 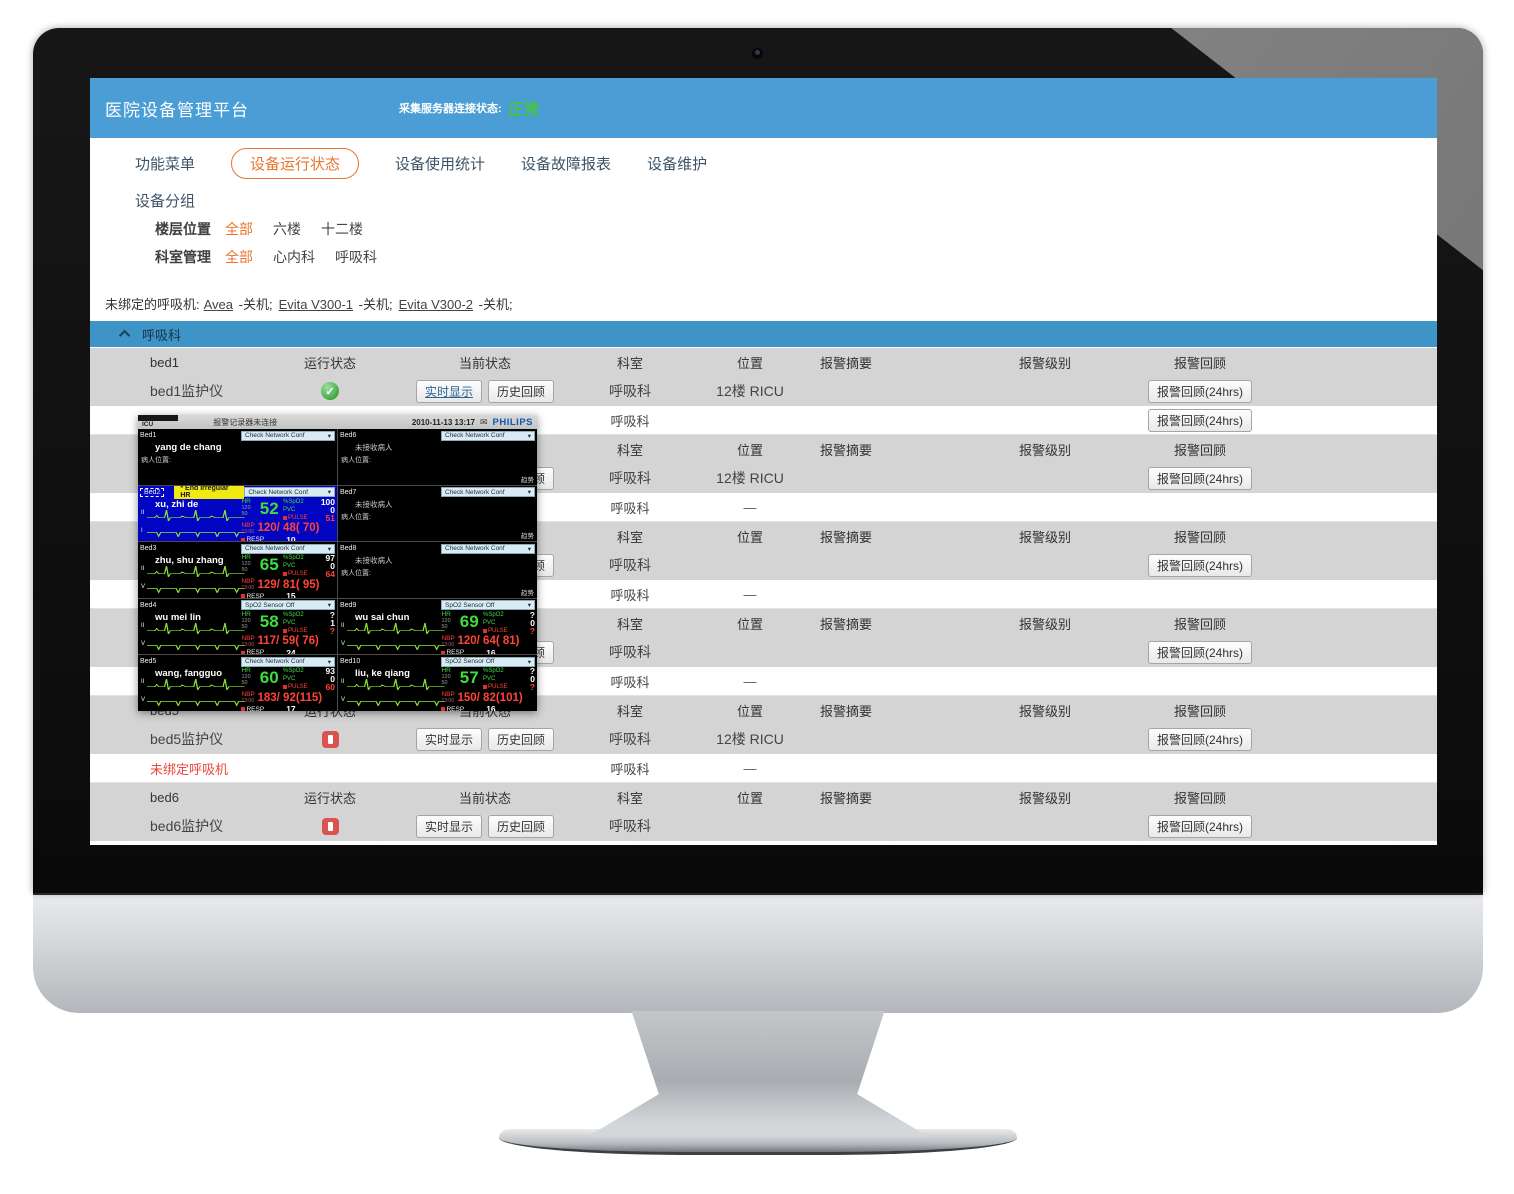 What do you see at coordinates (165, 164) in the screenshot?
I see `tab-function-menu: 功能菜单` at bounding box center [165, 164].